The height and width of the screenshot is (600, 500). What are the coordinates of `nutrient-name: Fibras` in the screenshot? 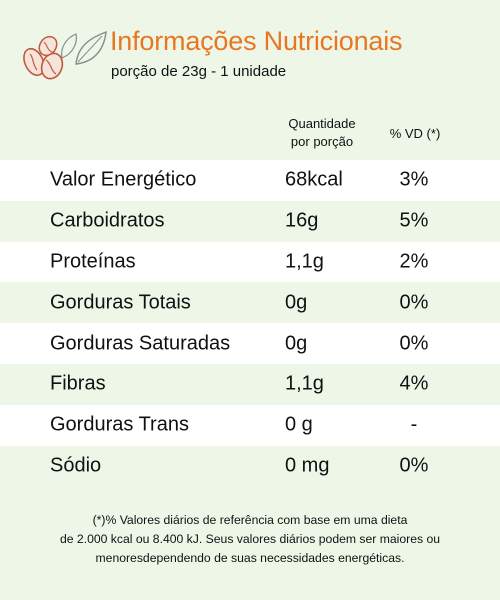 It's located at (78, 383).